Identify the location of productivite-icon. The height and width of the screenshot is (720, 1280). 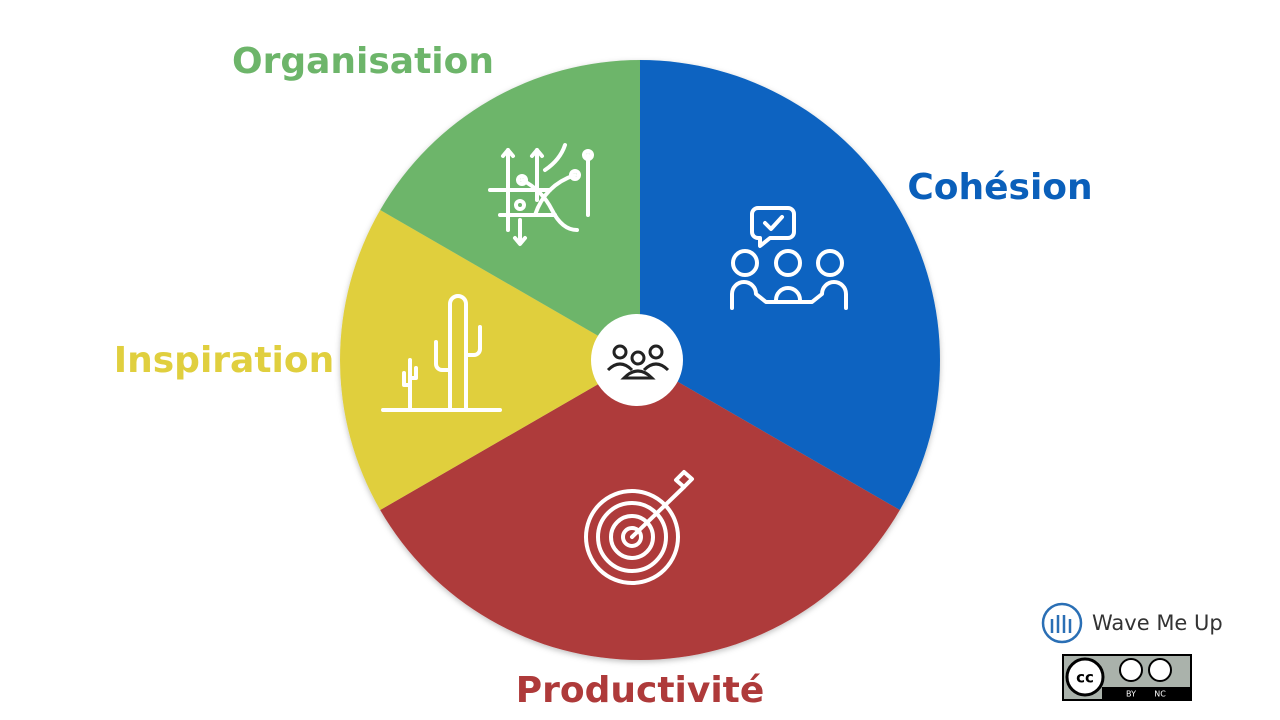
(639, 527).